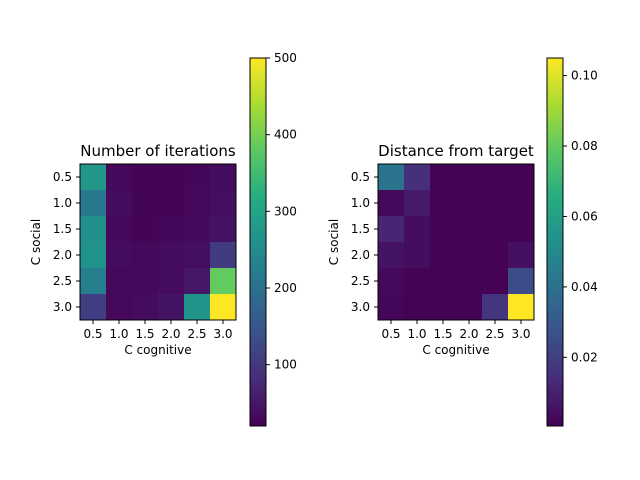  Describe the element at coordinates (360, 229) in the screenshot. I see `chart2-y-tick-label: 1.5` at that location.